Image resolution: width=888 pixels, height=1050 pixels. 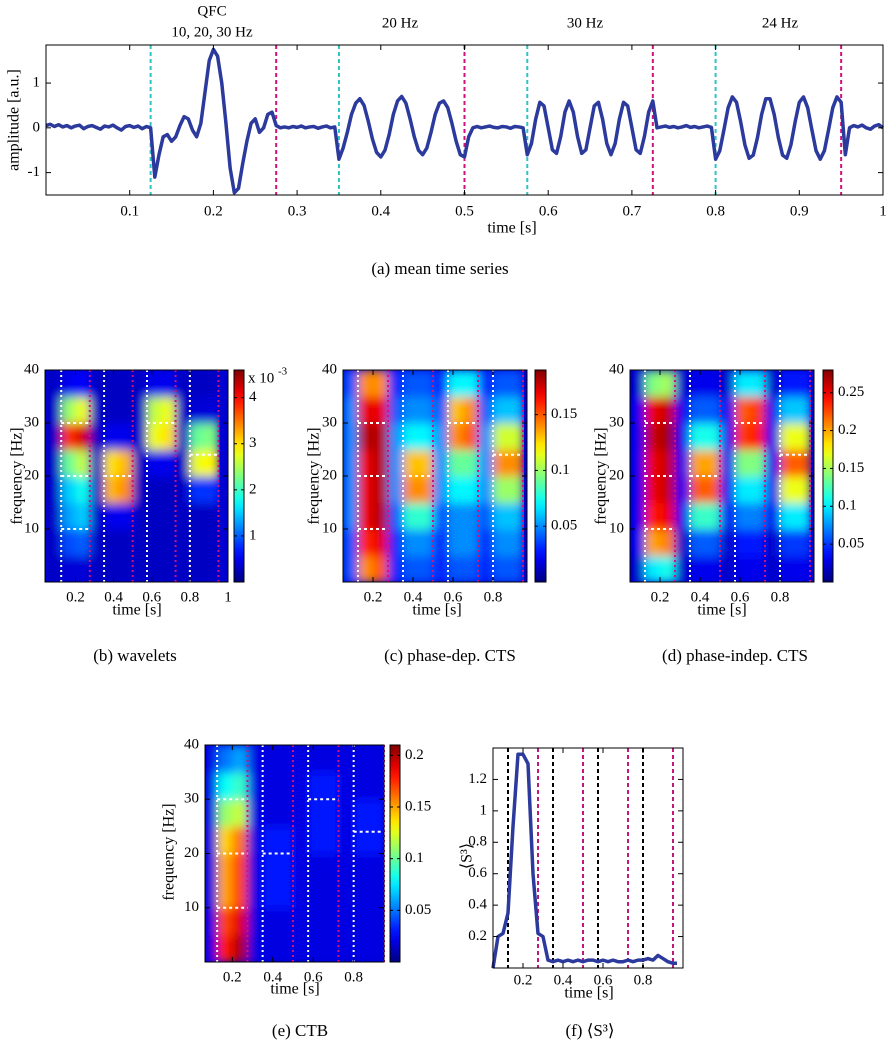 I want to click on annotation: 10, 20, 30 Hz, so click(x=212, y=32).